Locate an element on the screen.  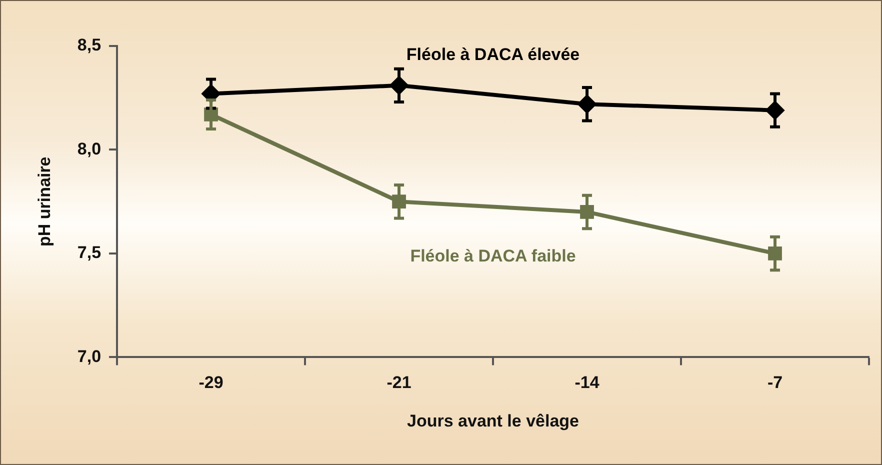
series-label: Fléole à DACA élevée is located at coordinates (493, 54).